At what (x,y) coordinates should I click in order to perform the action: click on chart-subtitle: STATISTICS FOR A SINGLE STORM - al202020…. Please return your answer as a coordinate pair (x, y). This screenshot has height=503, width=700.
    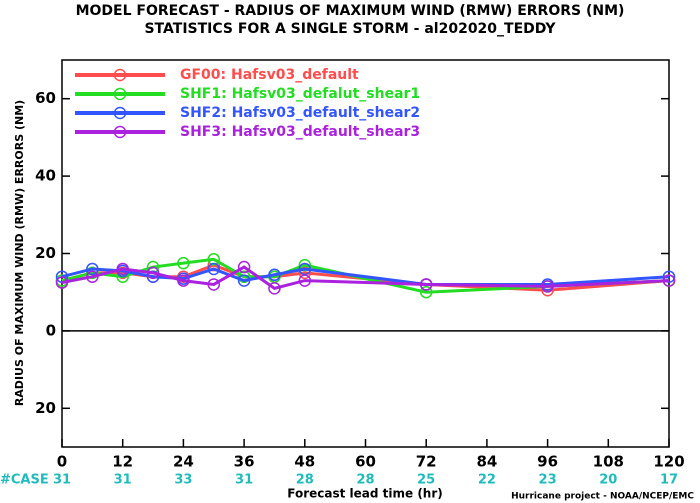
    Looking at the image, I should click on (350, 29).